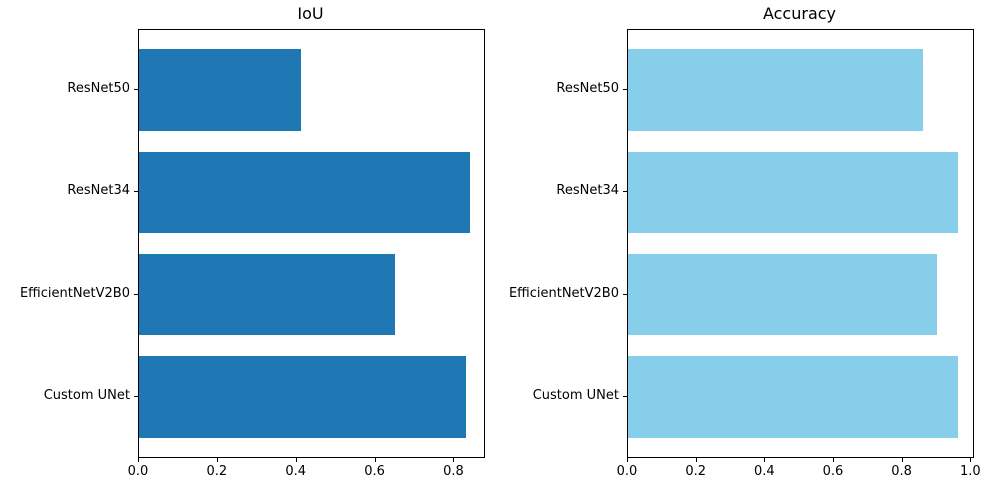 Image resolution: width=990 pixels, height=490 pixels. Describe the element at coordinates (799, 13) in the screenshot. I see `chart-title-accuracy: Accuracy` at that location.